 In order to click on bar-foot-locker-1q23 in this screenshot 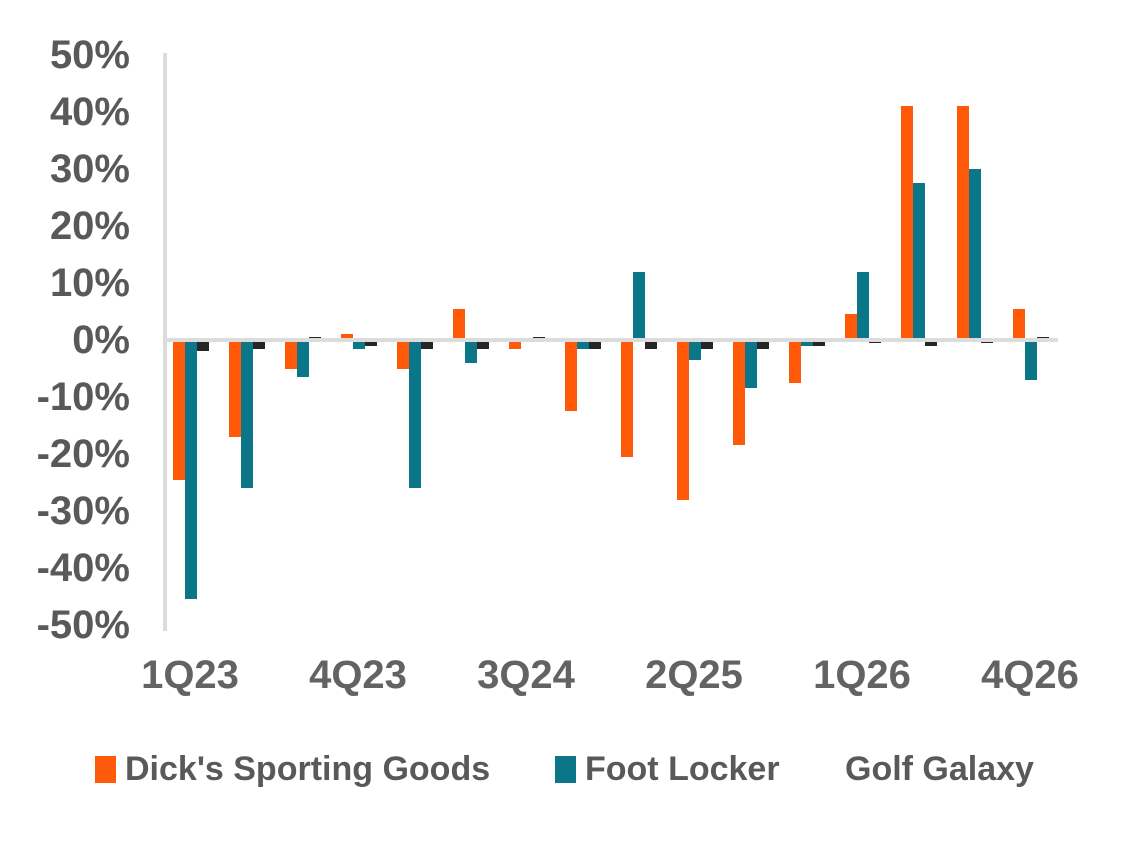, I will do `click(191, 470)`.